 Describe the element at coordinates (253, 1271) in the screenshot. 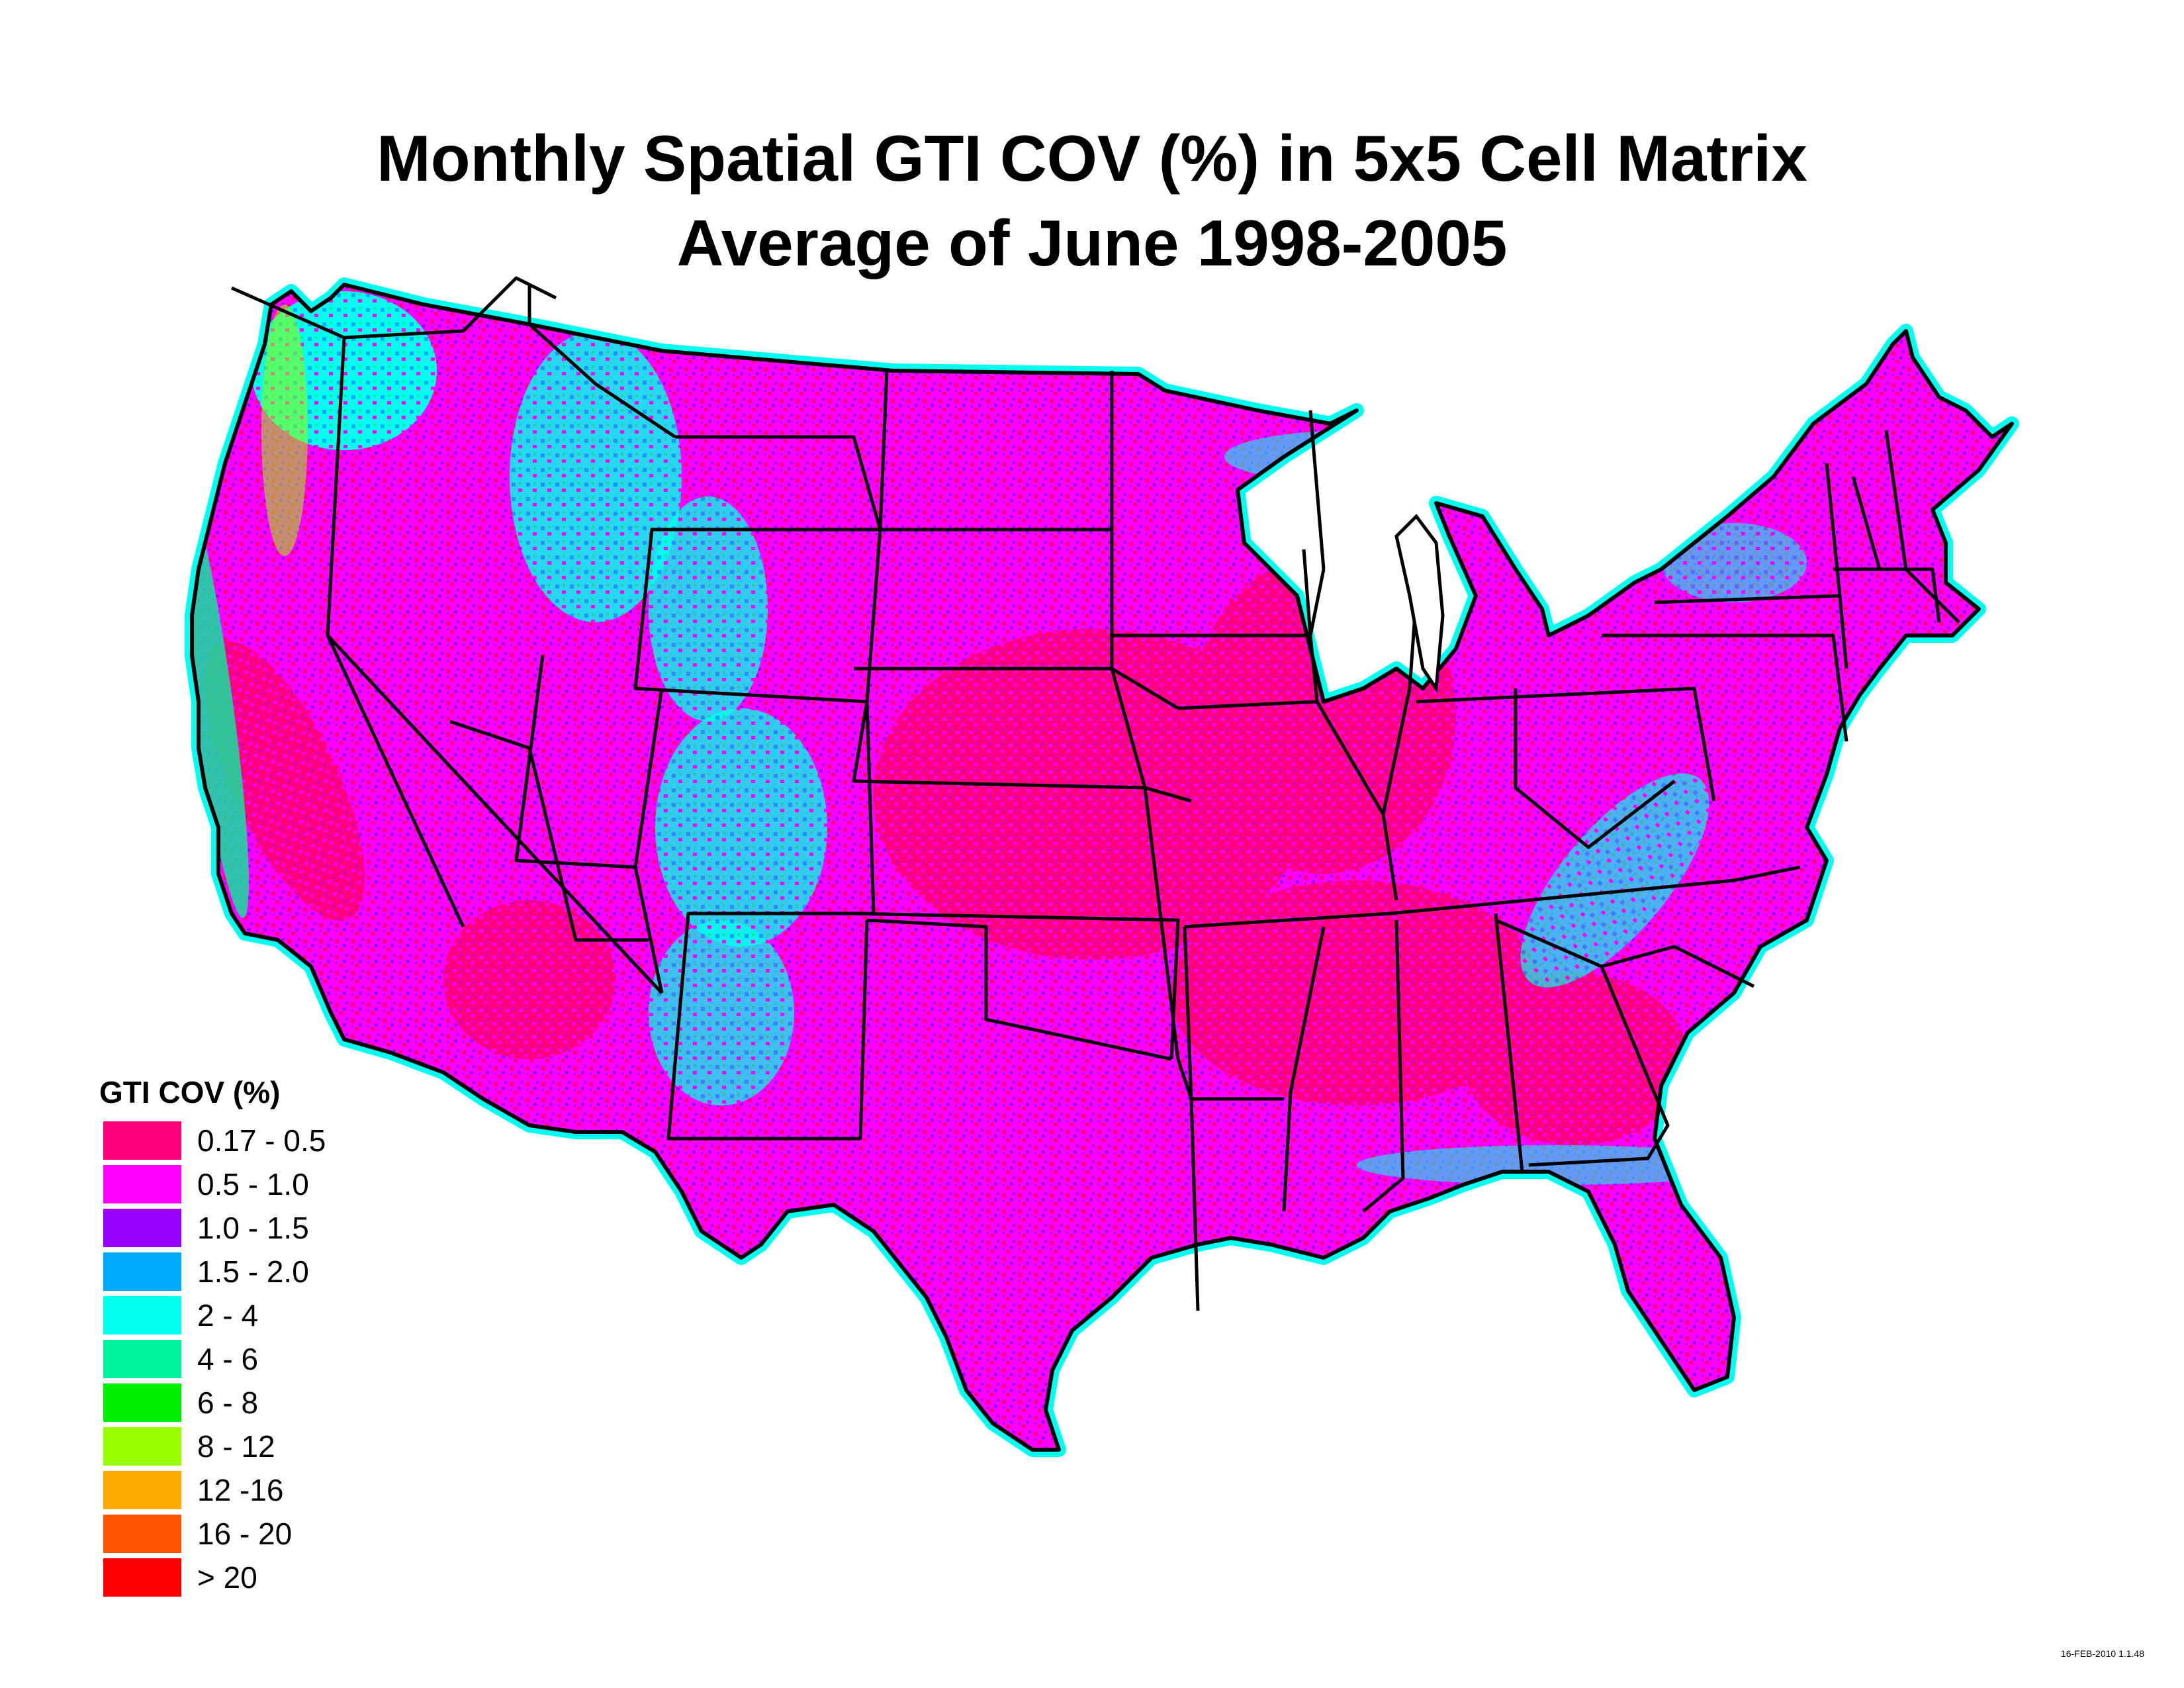

I see `legend-label: 1.5 - 2.0` at that location.